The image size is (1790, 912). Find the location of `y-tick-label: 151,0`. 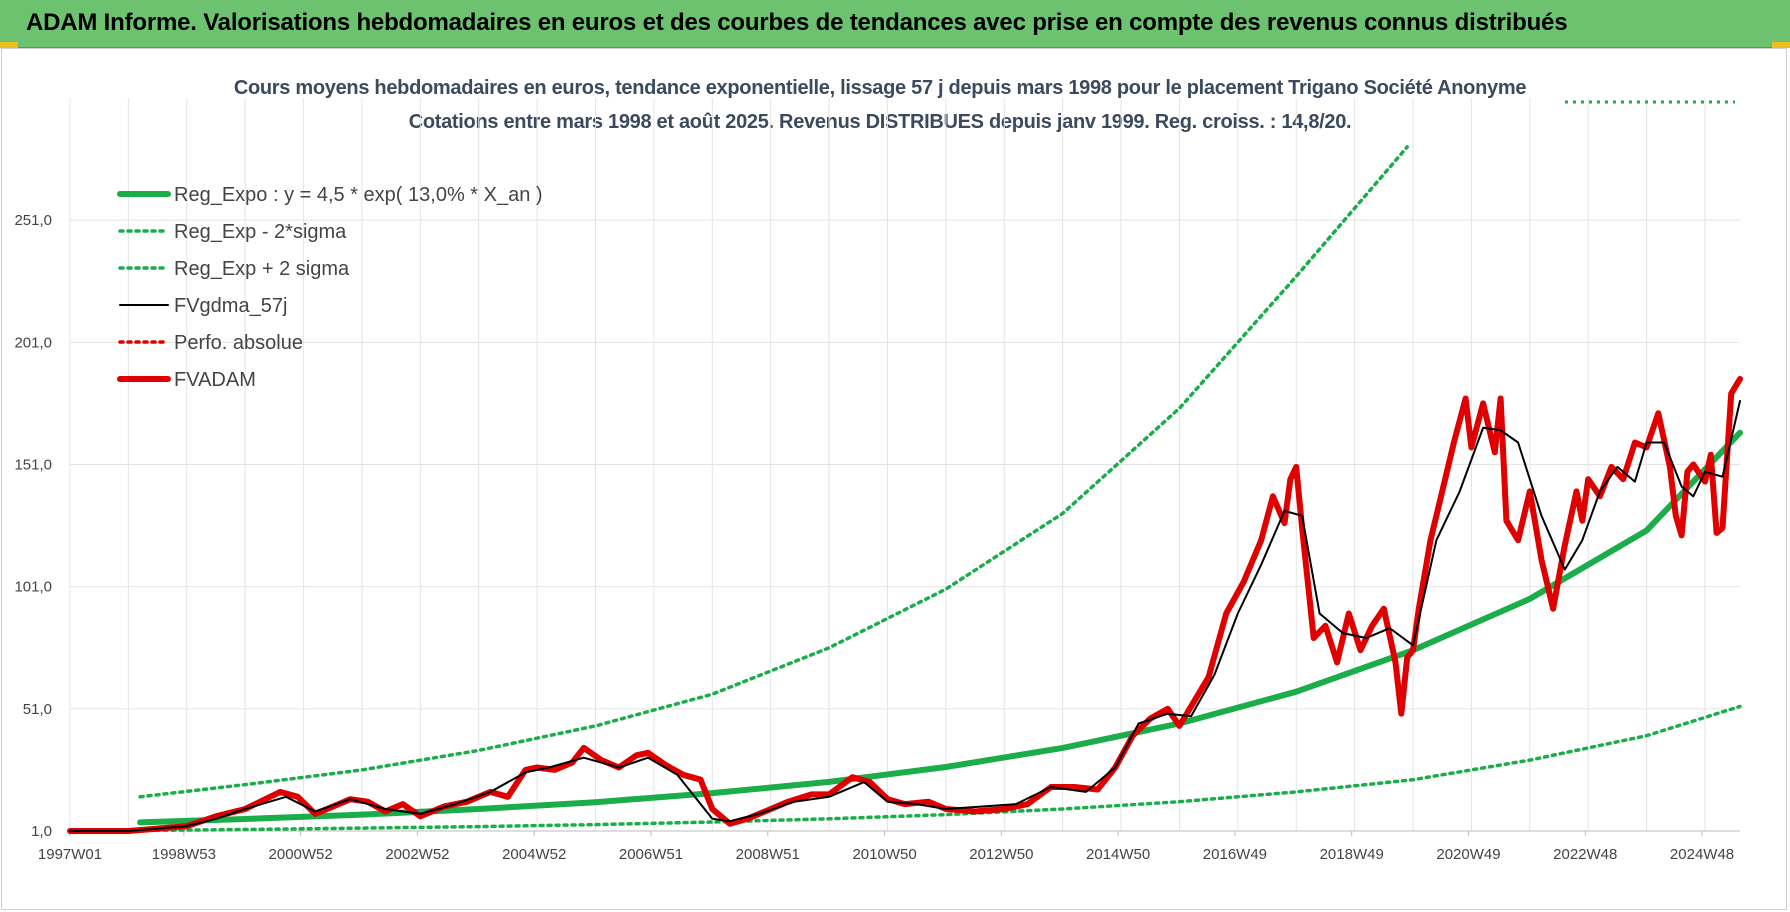

y-tick-label: 151,0 is located at coordinates (33, 465).